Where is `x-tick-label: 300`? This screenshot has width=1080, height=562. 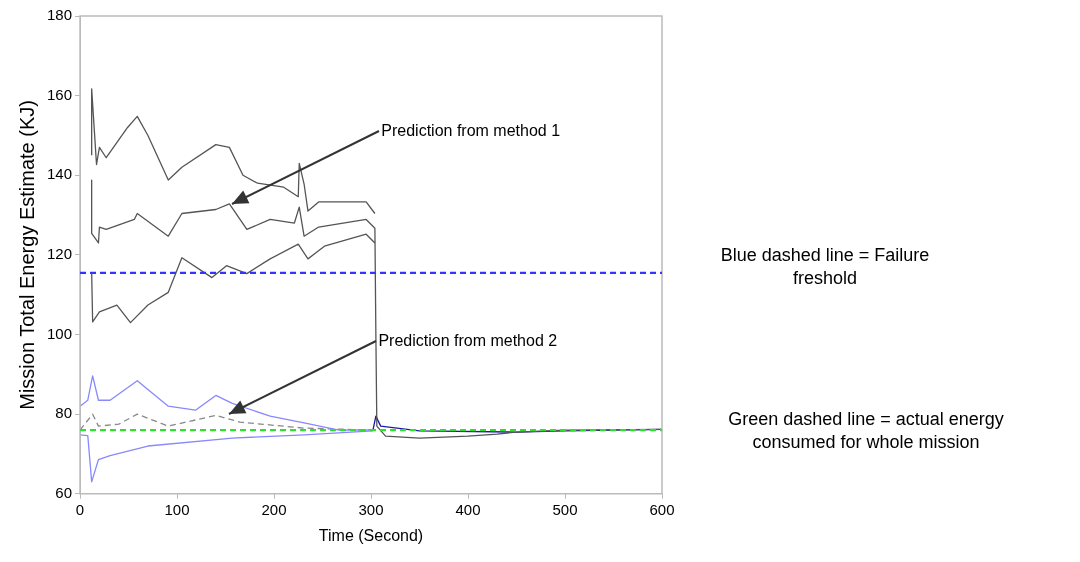
x-tick-label: 300 is located at coordinates (371, 509).